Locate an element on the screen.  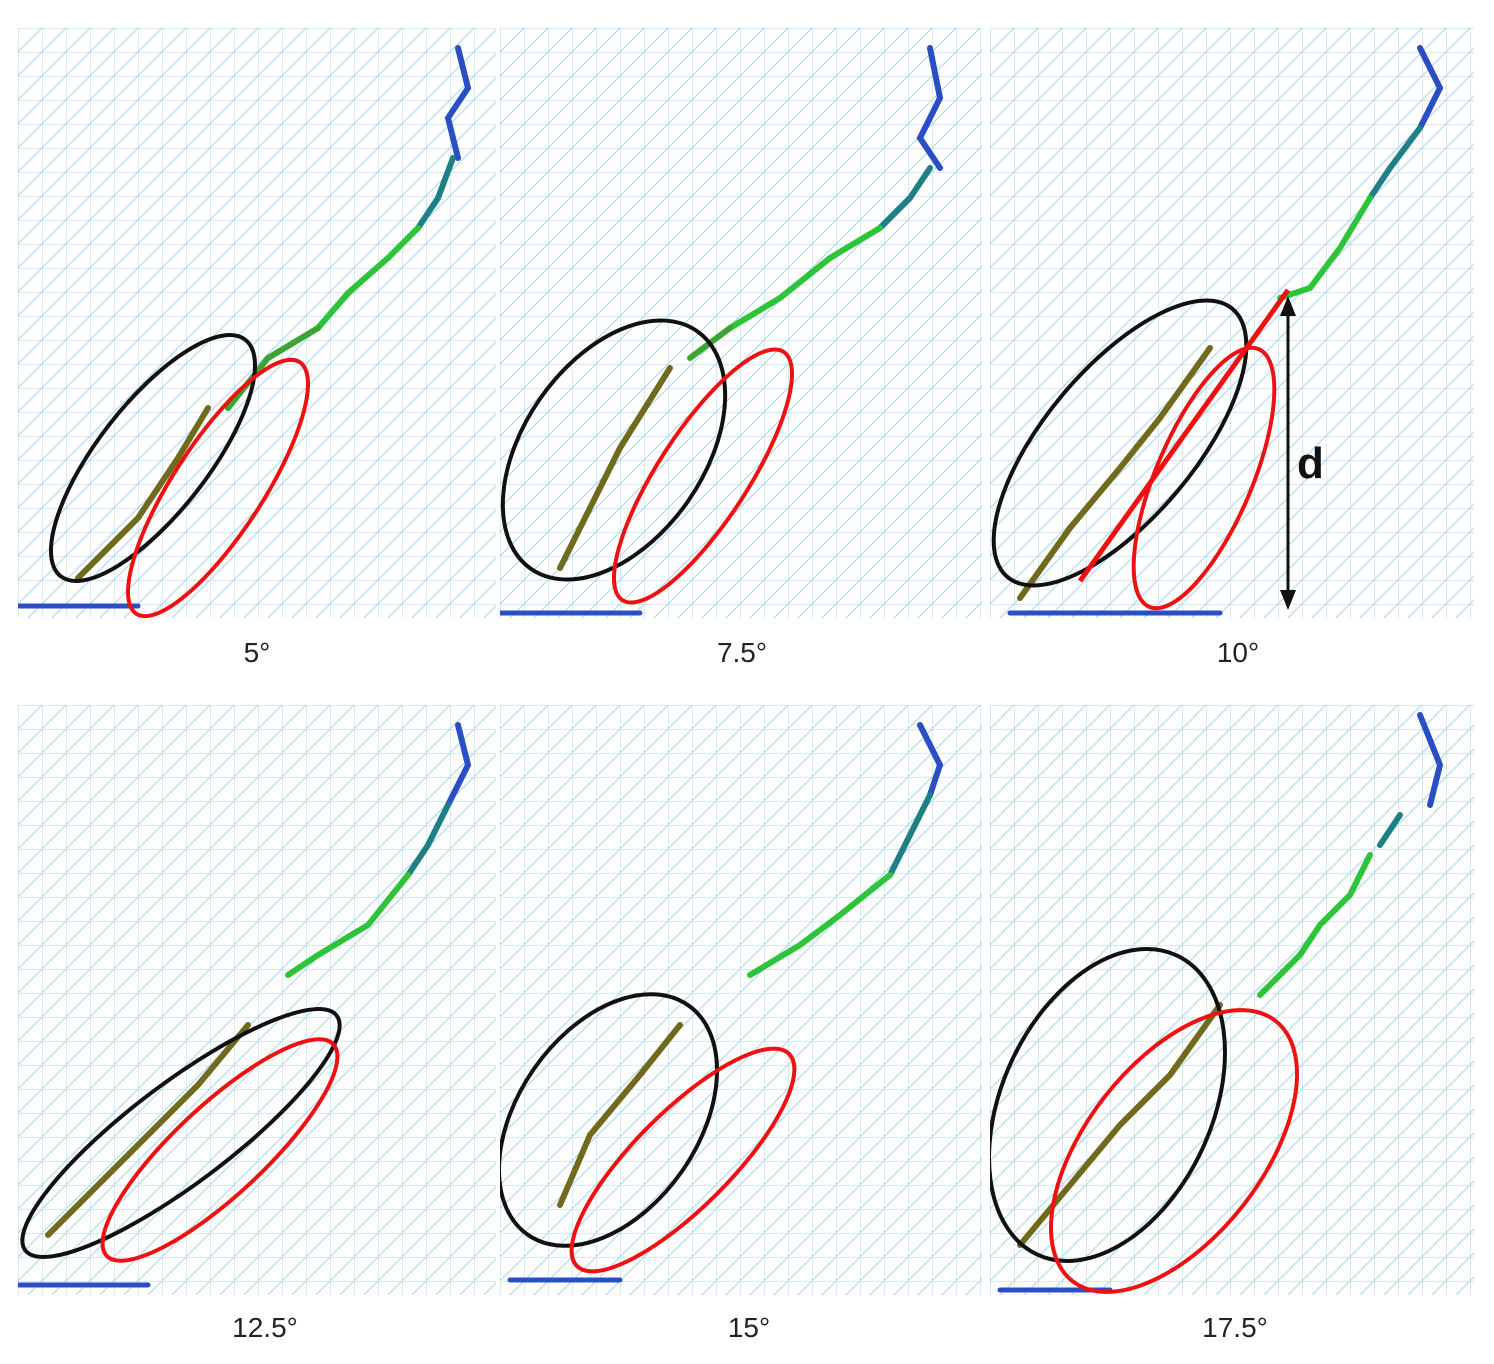
panel-5deg is located at coordinates (257, 323).